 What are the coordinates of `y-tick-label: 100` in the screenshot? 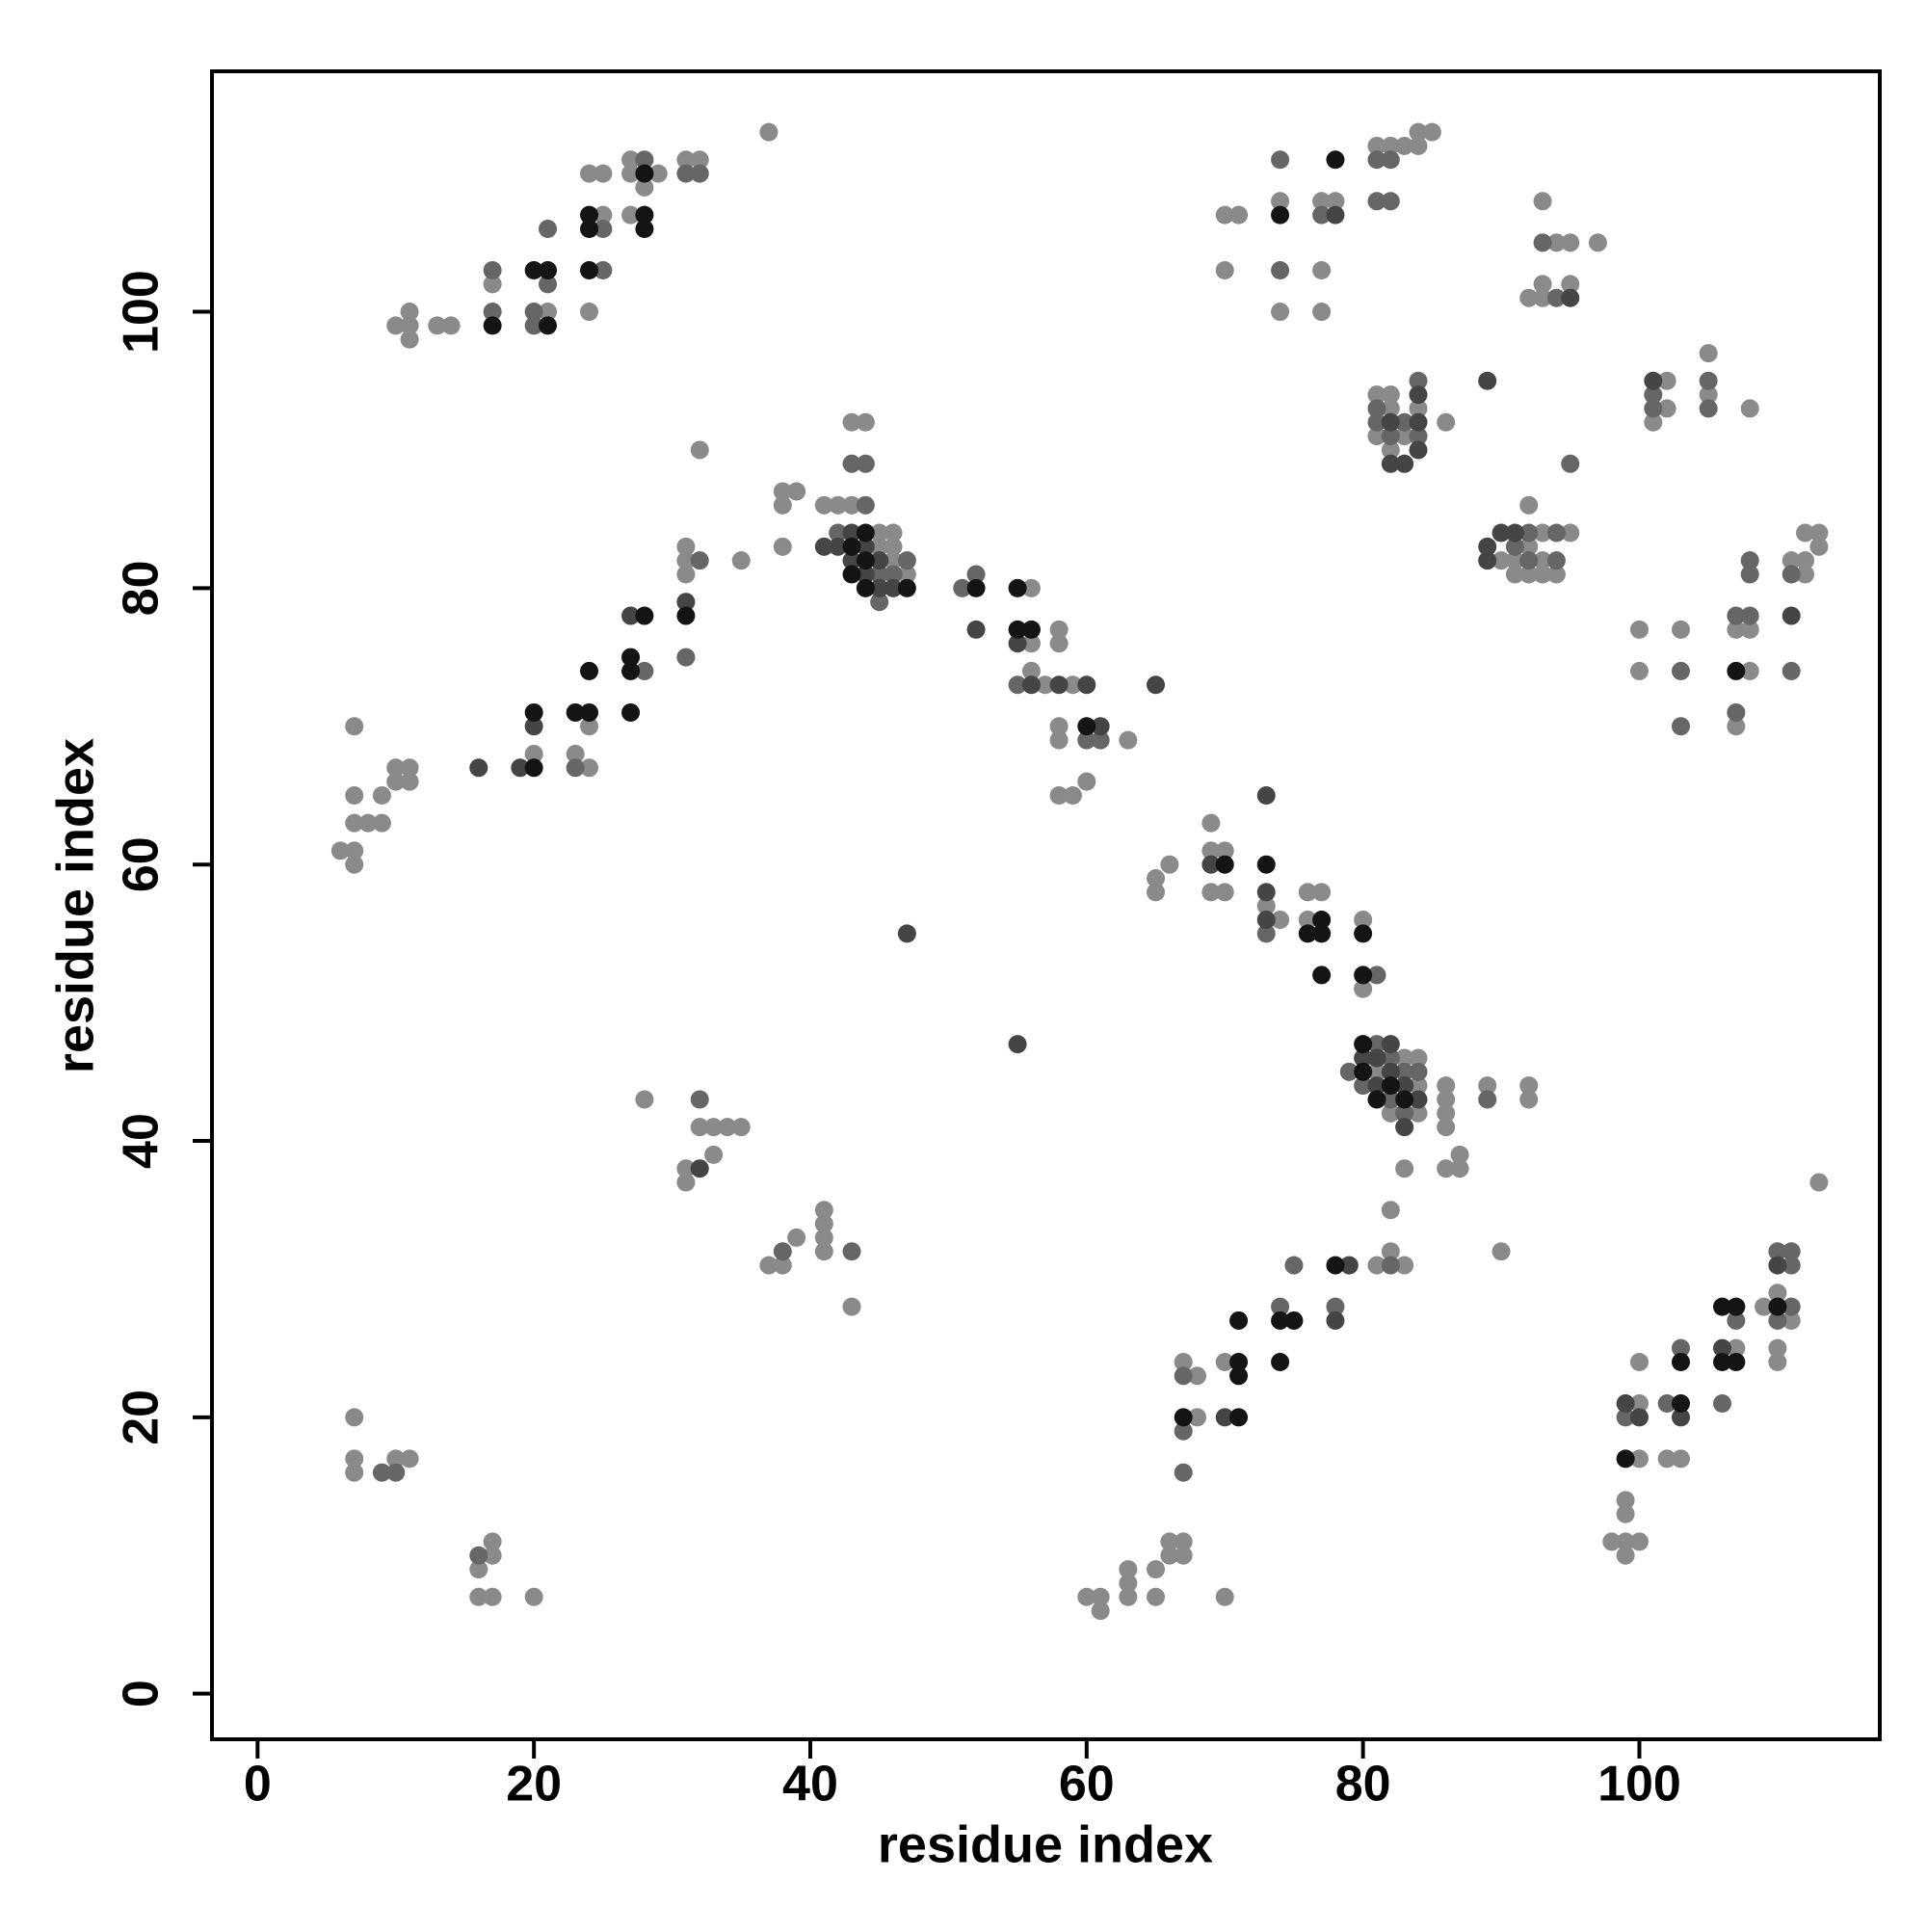 It's located at (142, 312).